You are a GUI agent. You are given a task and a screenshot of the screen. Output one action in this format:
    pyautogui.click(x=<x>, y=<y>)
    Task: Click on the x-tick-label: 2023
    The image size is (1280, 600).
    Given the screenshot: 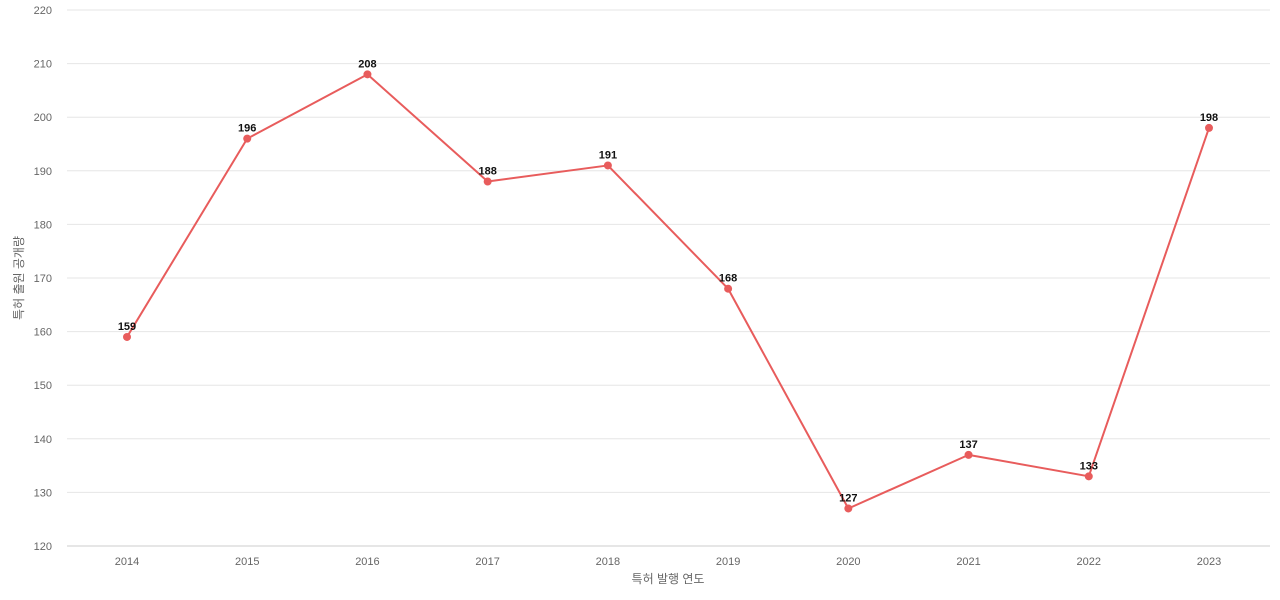 What is the action you would take?
    pyautogui.click(x=1209, y=562)
    